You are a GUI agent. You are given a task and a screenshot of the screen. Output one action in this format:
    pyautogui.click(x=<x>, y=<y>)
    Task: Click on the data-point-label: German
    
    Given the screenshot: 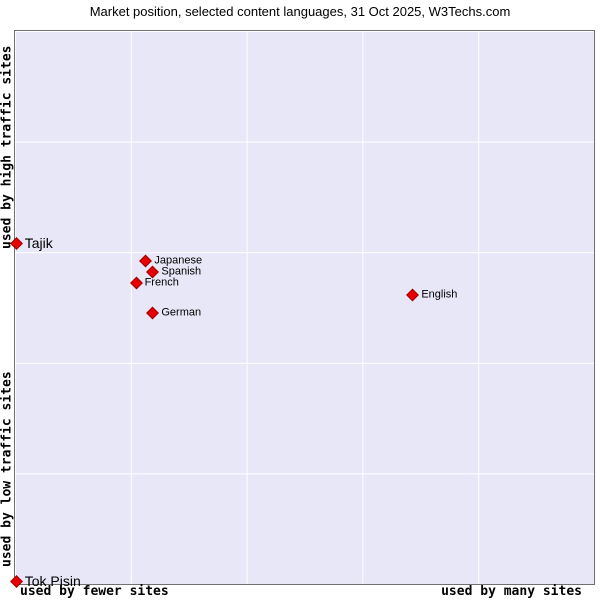 What is the action you would take?
    pyautogui.click(x=181, y=312)
    